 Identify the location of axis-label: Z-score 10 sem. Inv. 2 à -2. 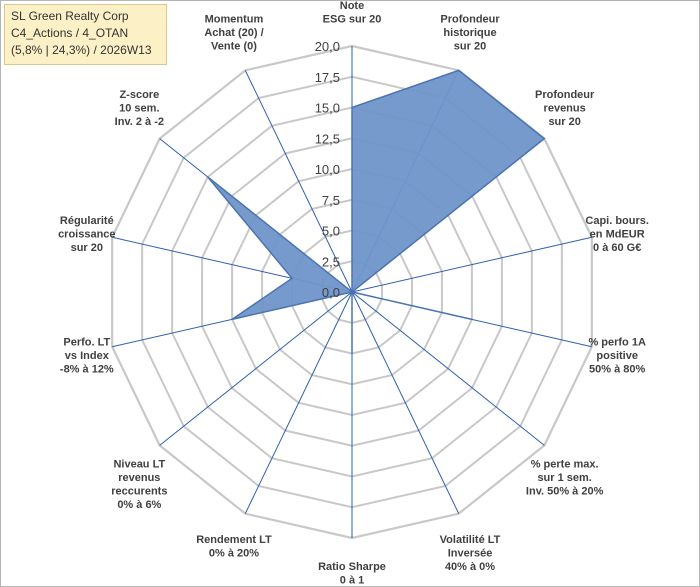
(139, 108).